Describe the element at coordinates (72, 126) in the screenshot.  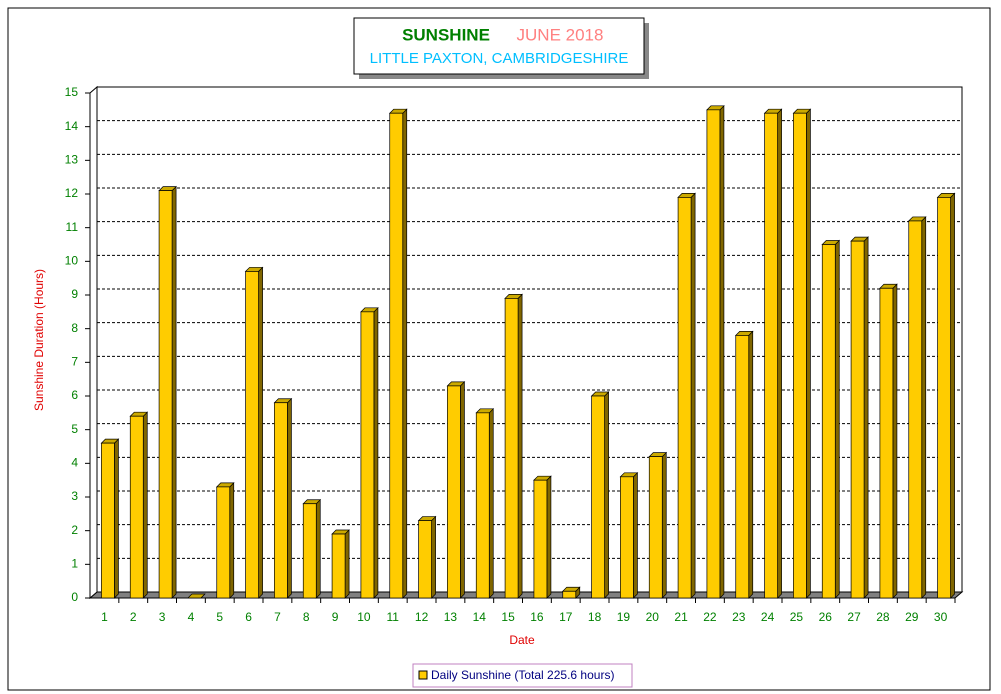
I see `y-tick-label: 14` at that location.